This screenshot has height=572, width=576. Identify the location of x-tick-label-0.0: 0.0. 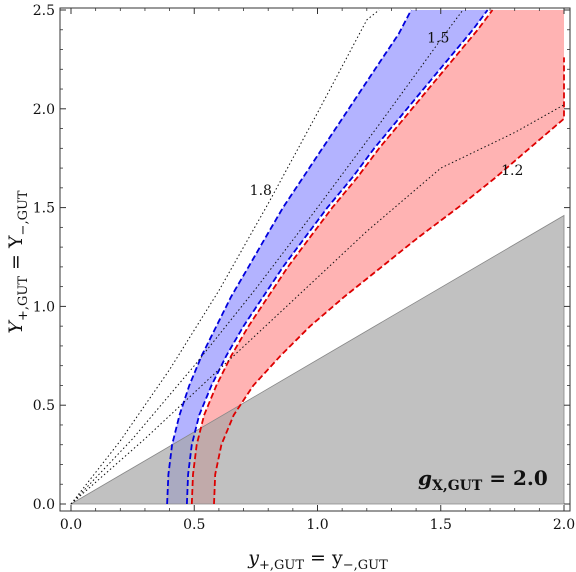
(71, 525).